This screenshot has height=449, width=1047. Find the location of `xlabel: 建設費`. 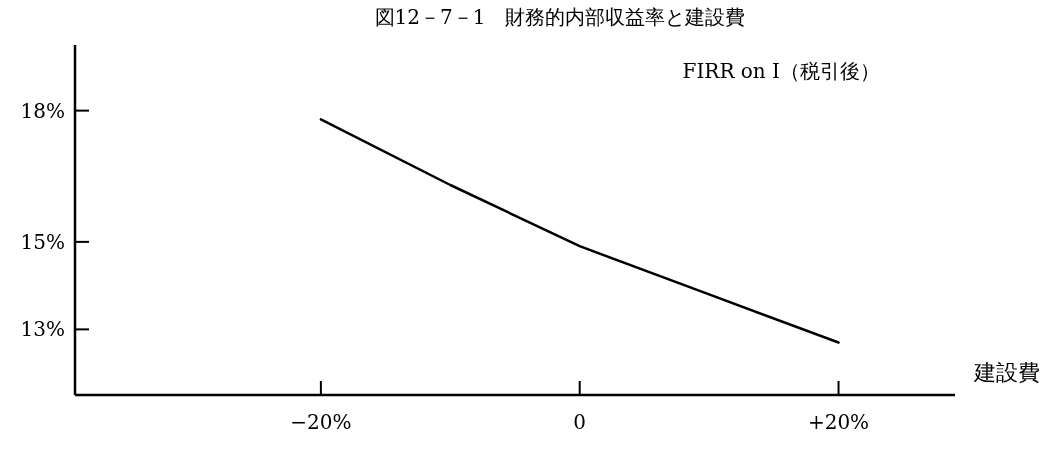

xlabel: 建設費 is located at coordinates (1007, 372).